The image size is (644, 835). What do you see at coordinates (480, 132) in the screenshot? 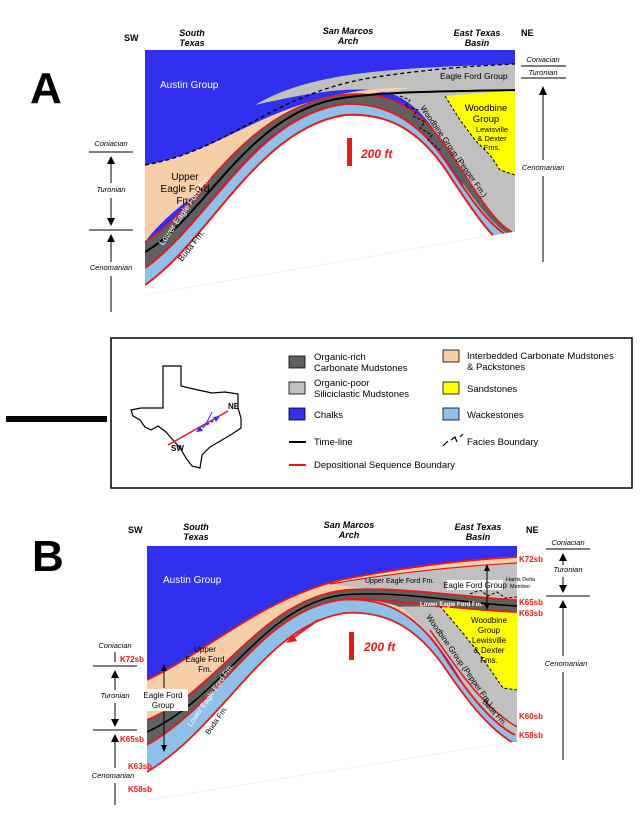
I see `panel-a-woodbine-sand` at bounding box center [480, 132].